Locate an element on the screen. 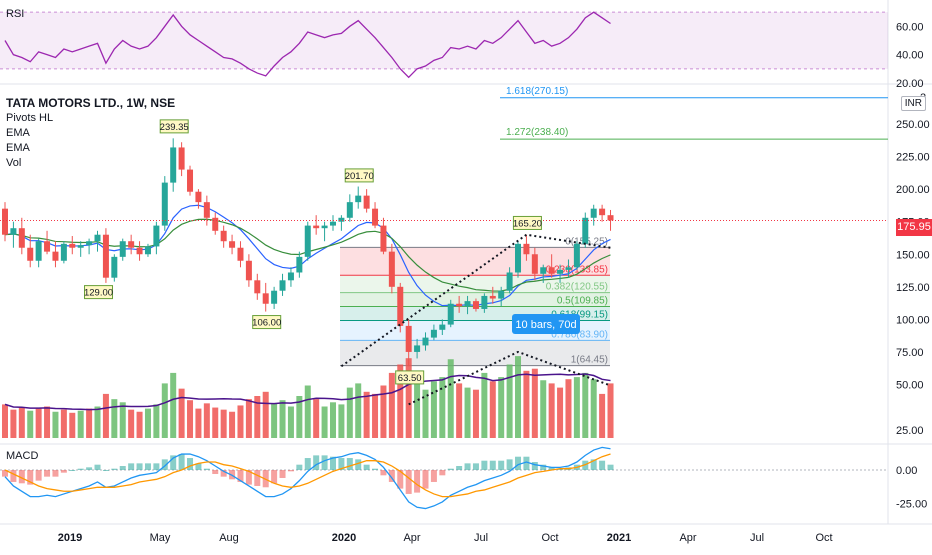  currency-button: INR is located at coordinates (913, 103).